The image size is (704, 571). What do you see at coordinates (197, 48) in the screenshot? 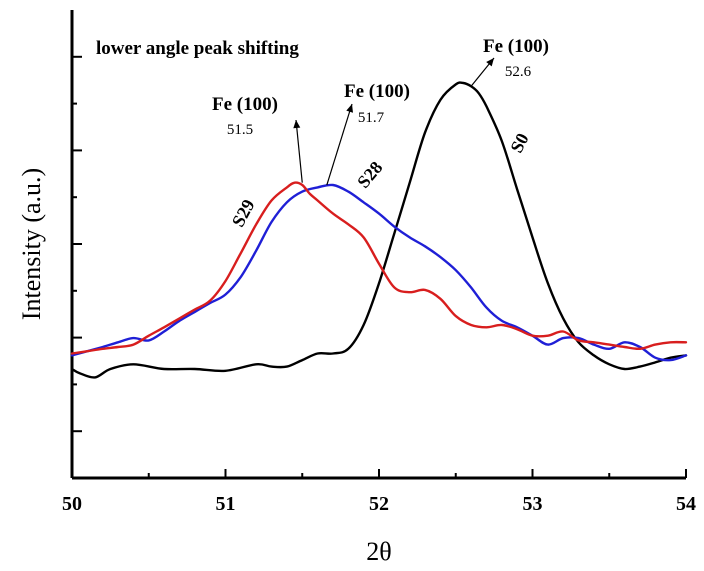
I see `peak-shift-note: lower angle peak shifting` at bounding box center [197, 48].